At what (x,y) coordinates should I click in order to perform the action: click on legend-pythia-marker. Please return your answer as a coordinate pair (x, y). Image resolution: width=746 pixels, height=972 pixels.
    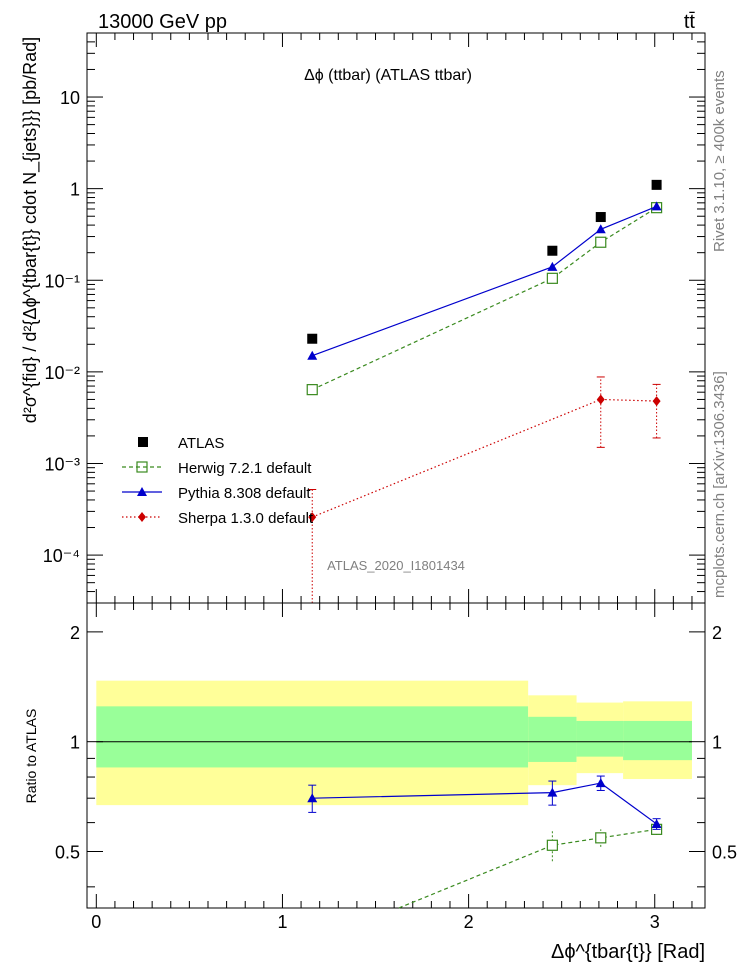
    Looking at the image, I should click on (142, 491).